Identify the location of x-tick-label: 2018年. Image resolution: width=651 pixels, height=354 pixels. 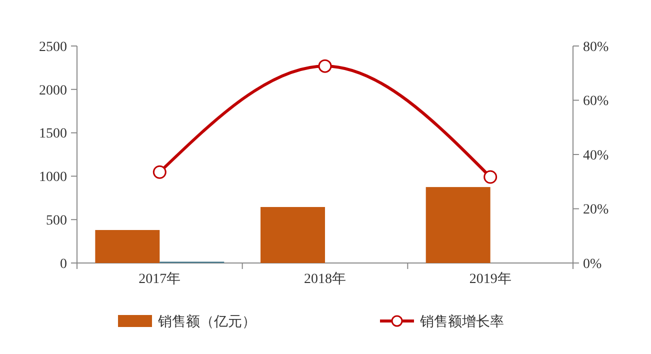
(325, 279).